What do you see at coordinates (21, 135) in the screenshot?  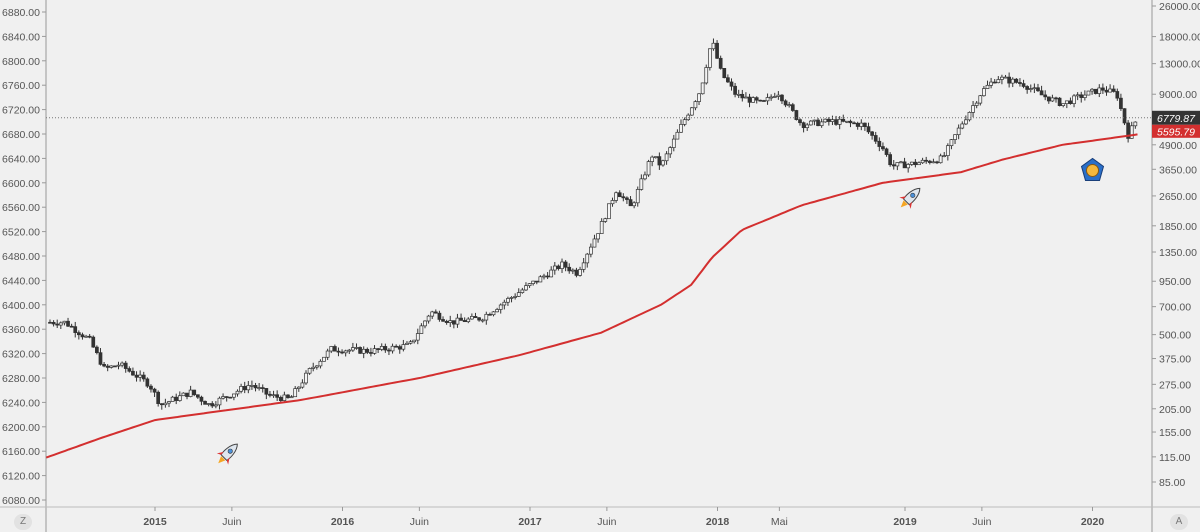 I see `left-tick-label: 6680.00` at bounding box center [21, 135].